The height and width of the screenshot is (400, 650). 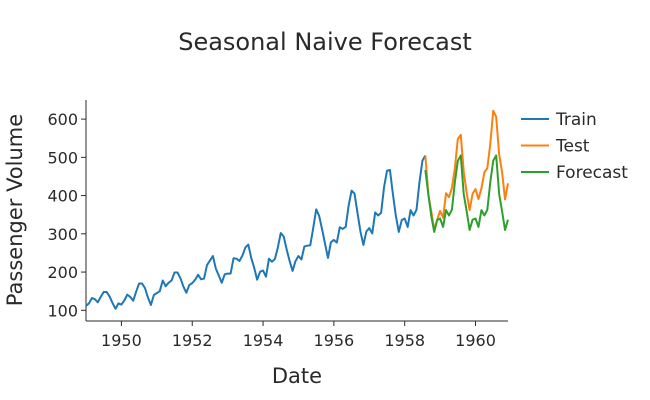 I want to click on x-tick-label: 1954, so click(x=263, y=340).